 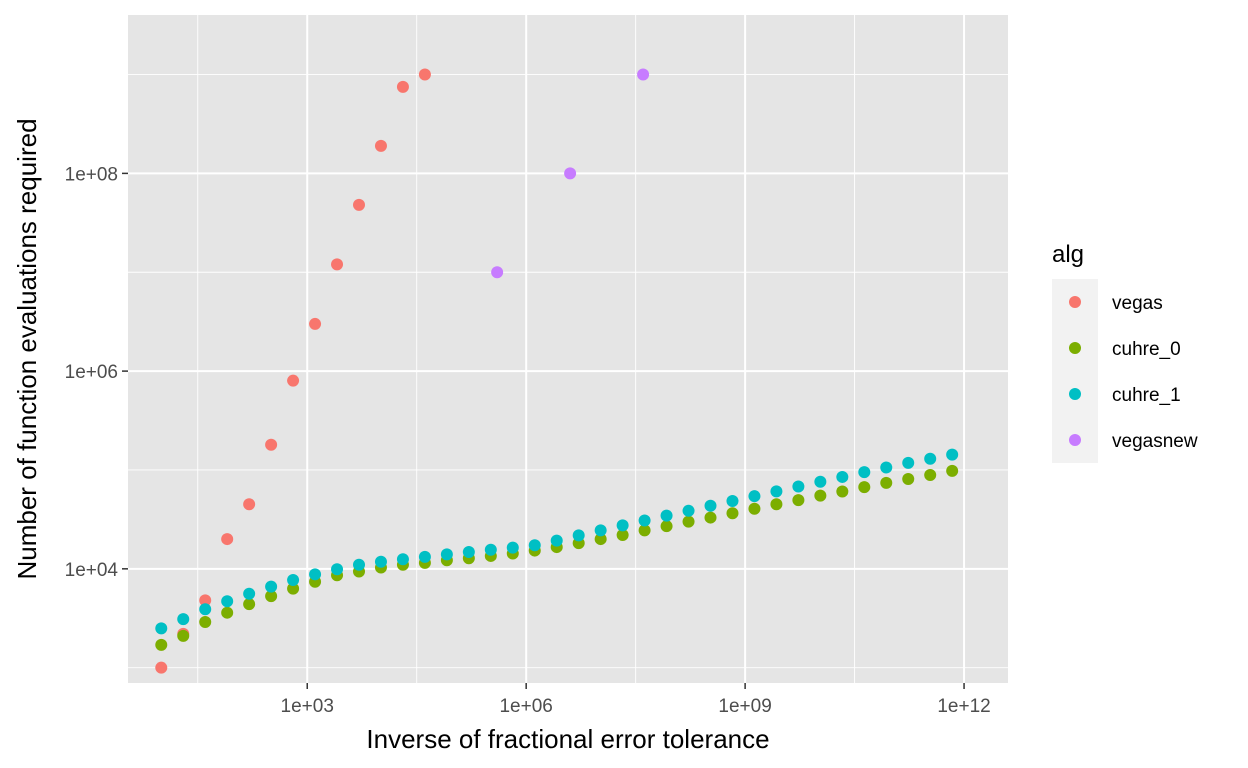 What do you see at coordinates (1146, 349) in the screenshot?
I see `legend-label-cuhre_0: cuhre_0` at bounding box center [1146, 349].